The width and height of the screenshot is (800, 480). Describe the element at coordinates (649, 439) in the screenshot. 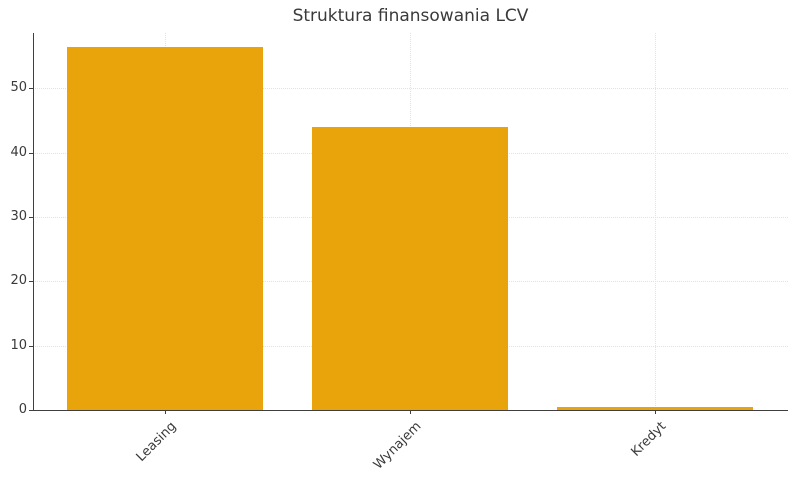

I see `x-tick-label: Kredyt` at that location.